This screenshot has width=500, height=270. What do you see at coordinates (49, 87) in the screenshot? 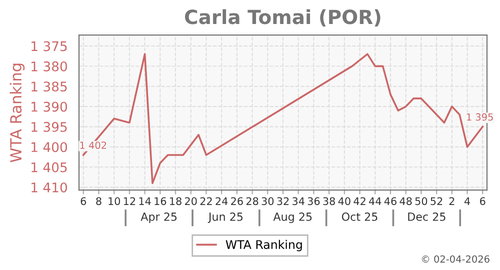
I see `y-tick-label: 1 385` at bounding box center [49, 87].